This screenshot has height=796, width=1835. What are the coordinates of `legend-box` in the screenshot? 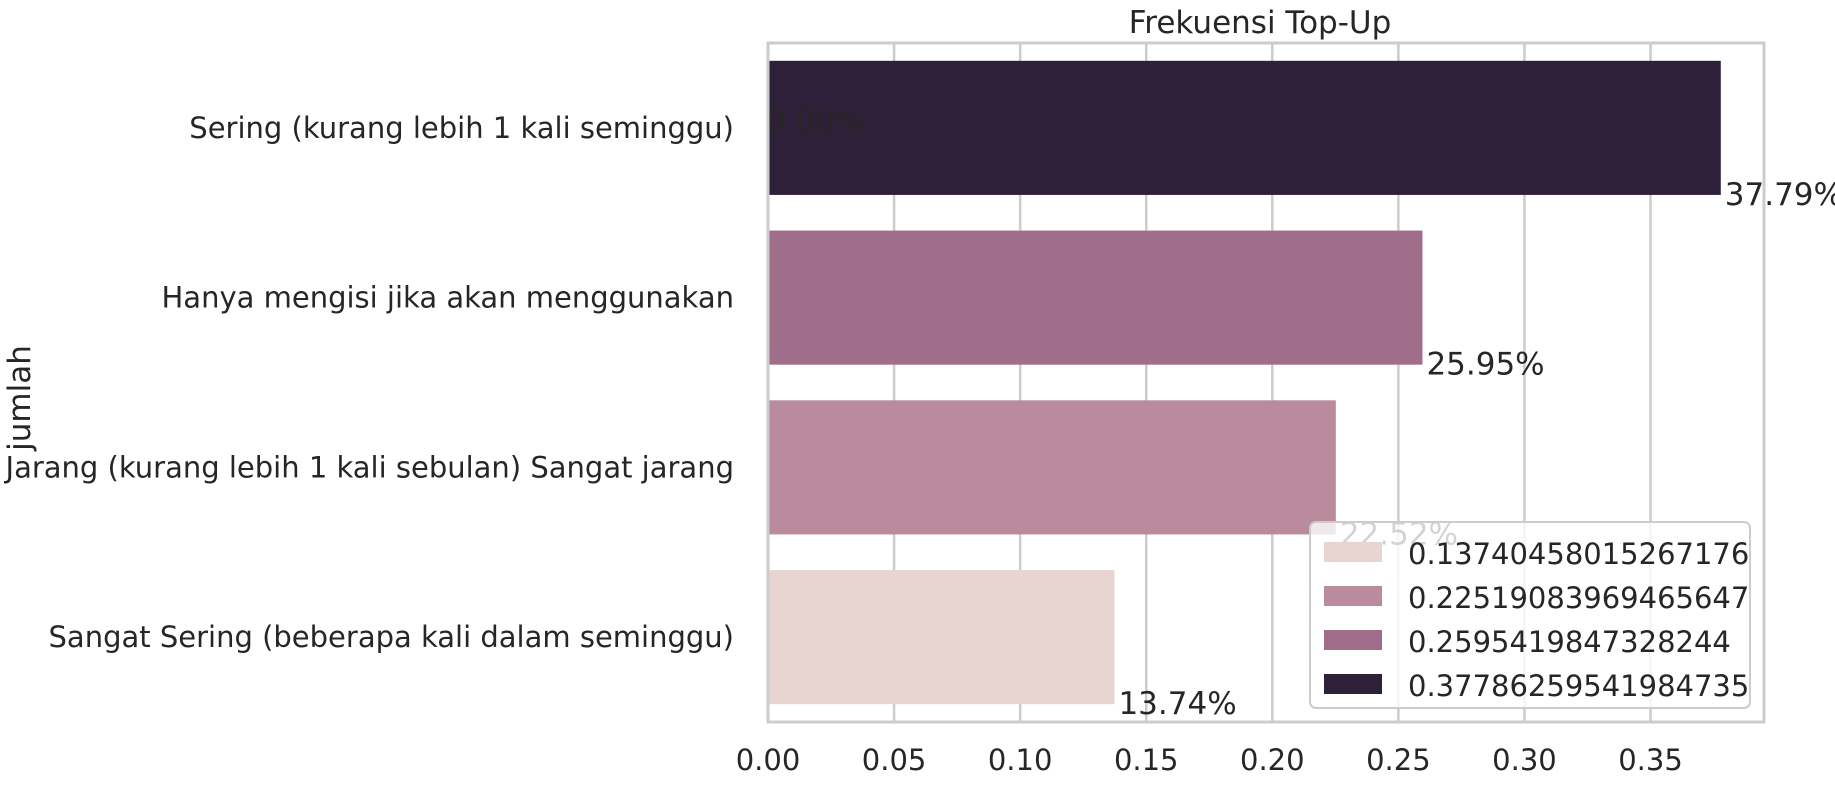 It's located at (1530, 615).